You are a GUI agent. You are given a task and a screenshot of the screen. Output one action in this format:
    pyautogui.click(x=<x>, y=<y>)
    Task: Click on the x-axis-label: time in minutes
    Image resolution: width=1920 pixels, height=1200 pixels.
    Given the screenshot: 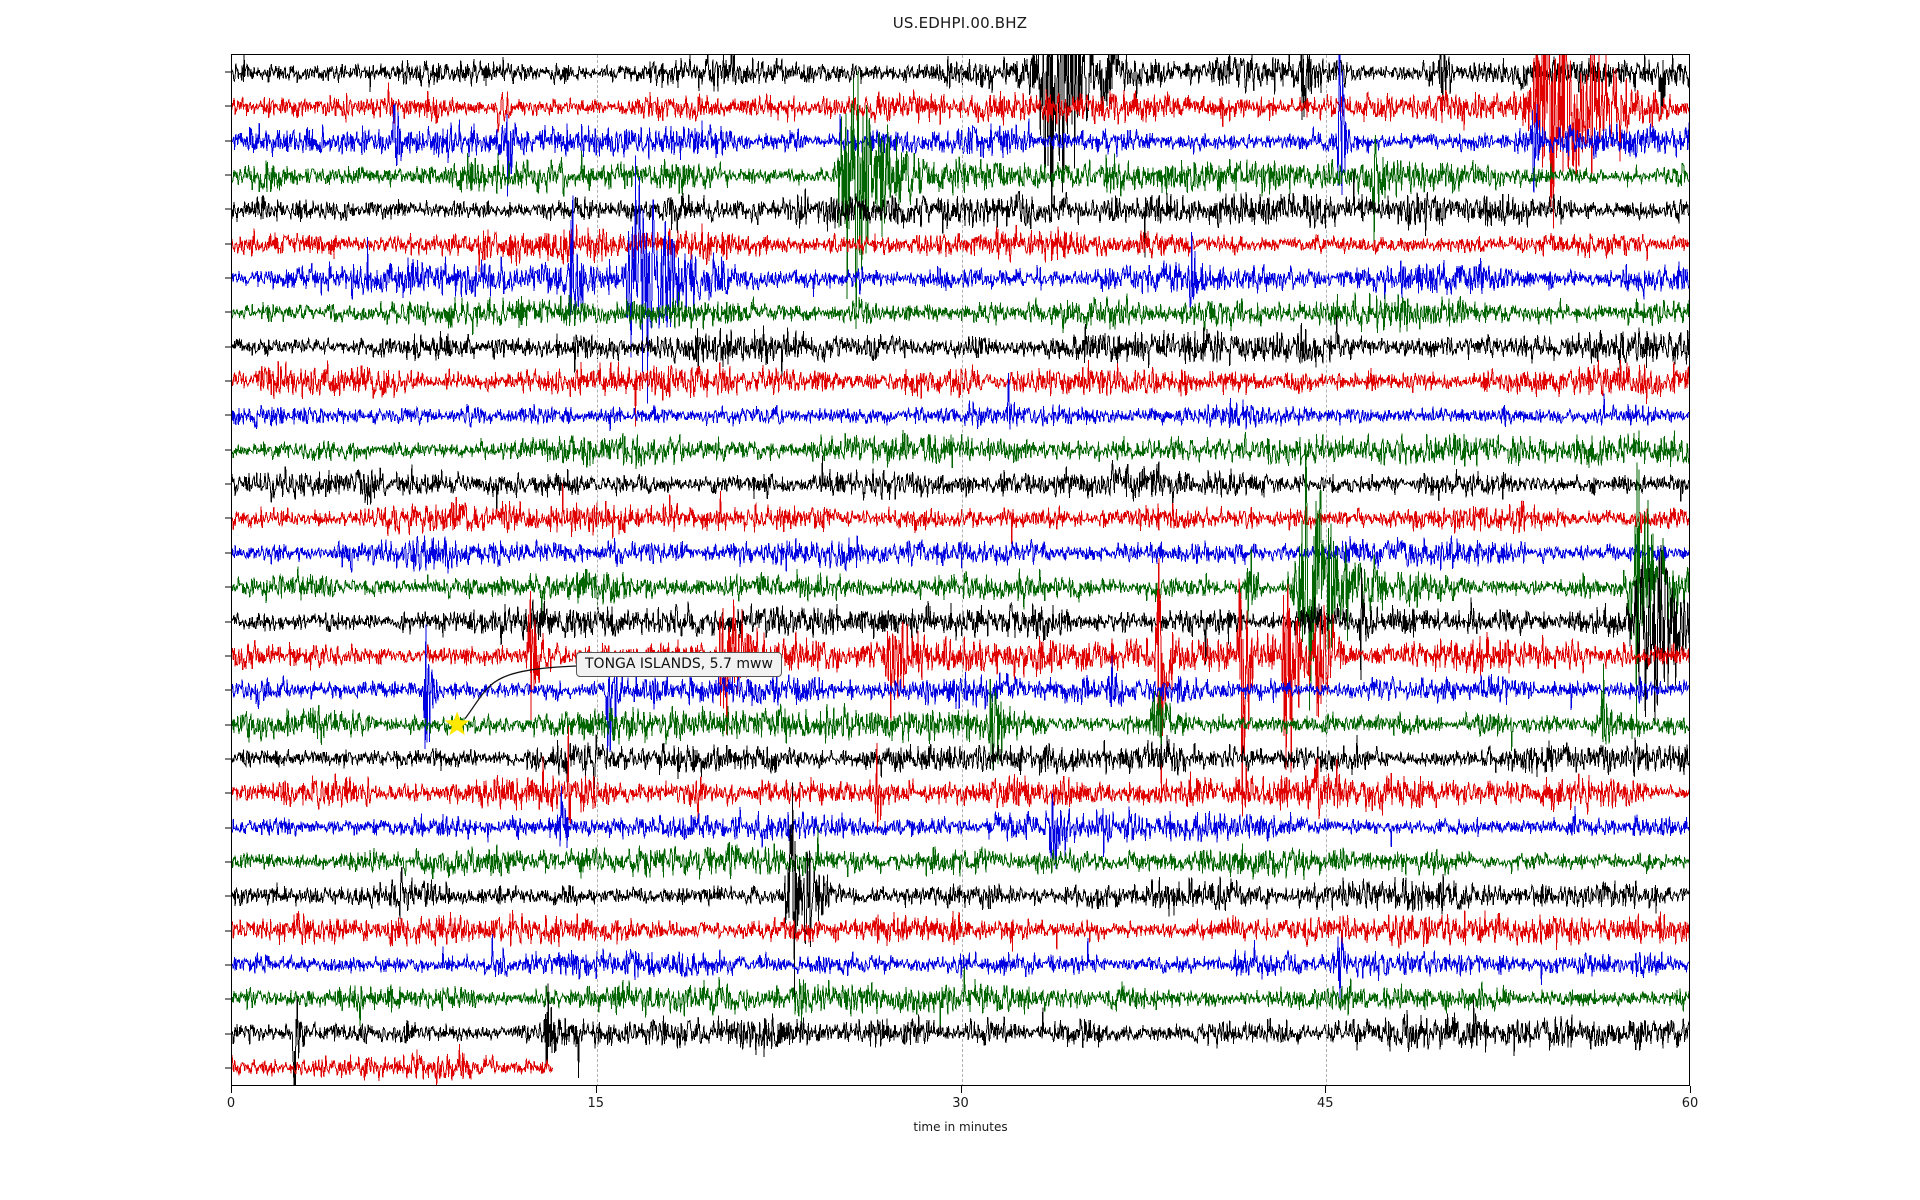 What is the action you would take?
    pyautogui.click(x=960, y=1127)
    